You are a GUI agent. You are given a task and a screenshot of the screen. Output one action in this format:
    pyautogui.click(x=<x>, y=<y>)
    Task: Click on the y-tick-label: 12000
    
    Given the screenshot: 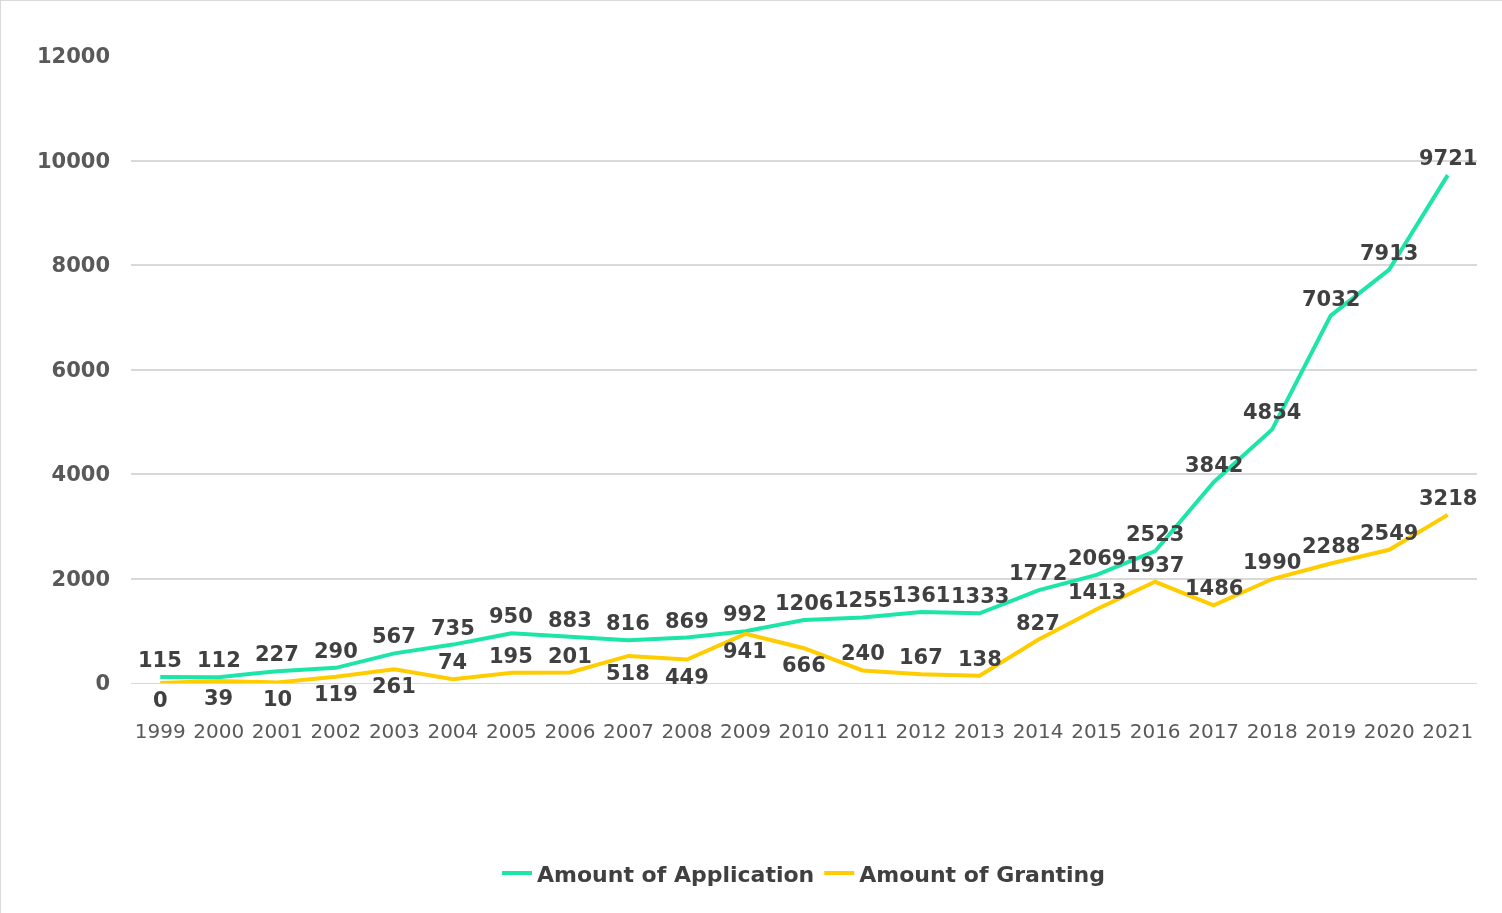 What is the action you would take?
    pyautogui.click(x=73, y=56)
    